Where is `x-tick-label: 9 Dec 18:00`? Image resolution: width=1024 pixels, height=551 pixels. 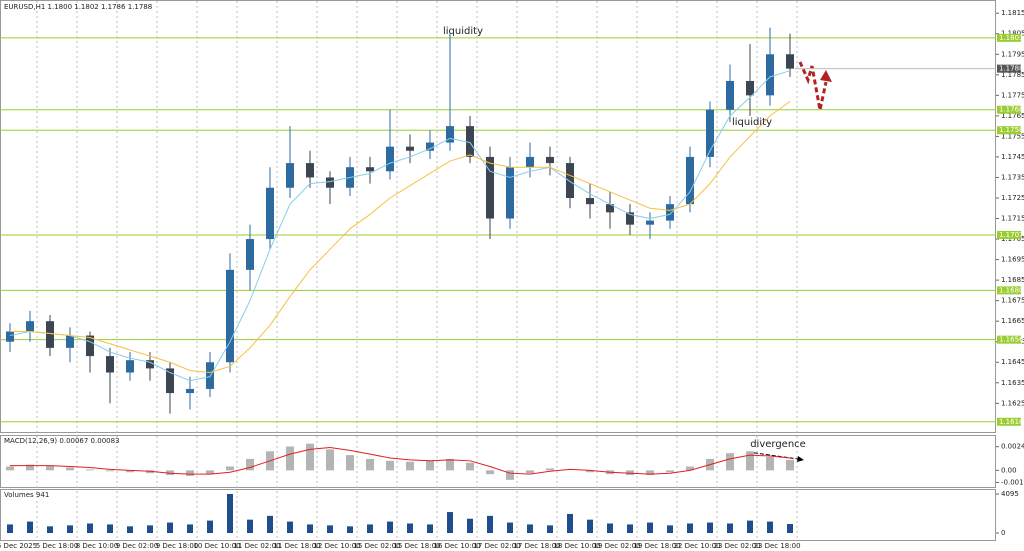
x-tick-label: 9 Dec 18:00 is located at coordinates (177, 546).